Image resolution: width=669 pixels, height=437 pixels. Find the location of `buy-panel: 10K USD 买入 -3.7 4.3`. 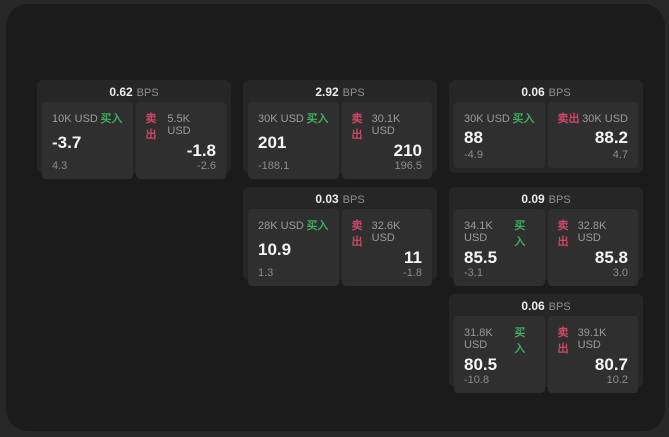

buy-panel: 10K USD 买入 -3.7 4.3 is located at coordinates (87, 140).